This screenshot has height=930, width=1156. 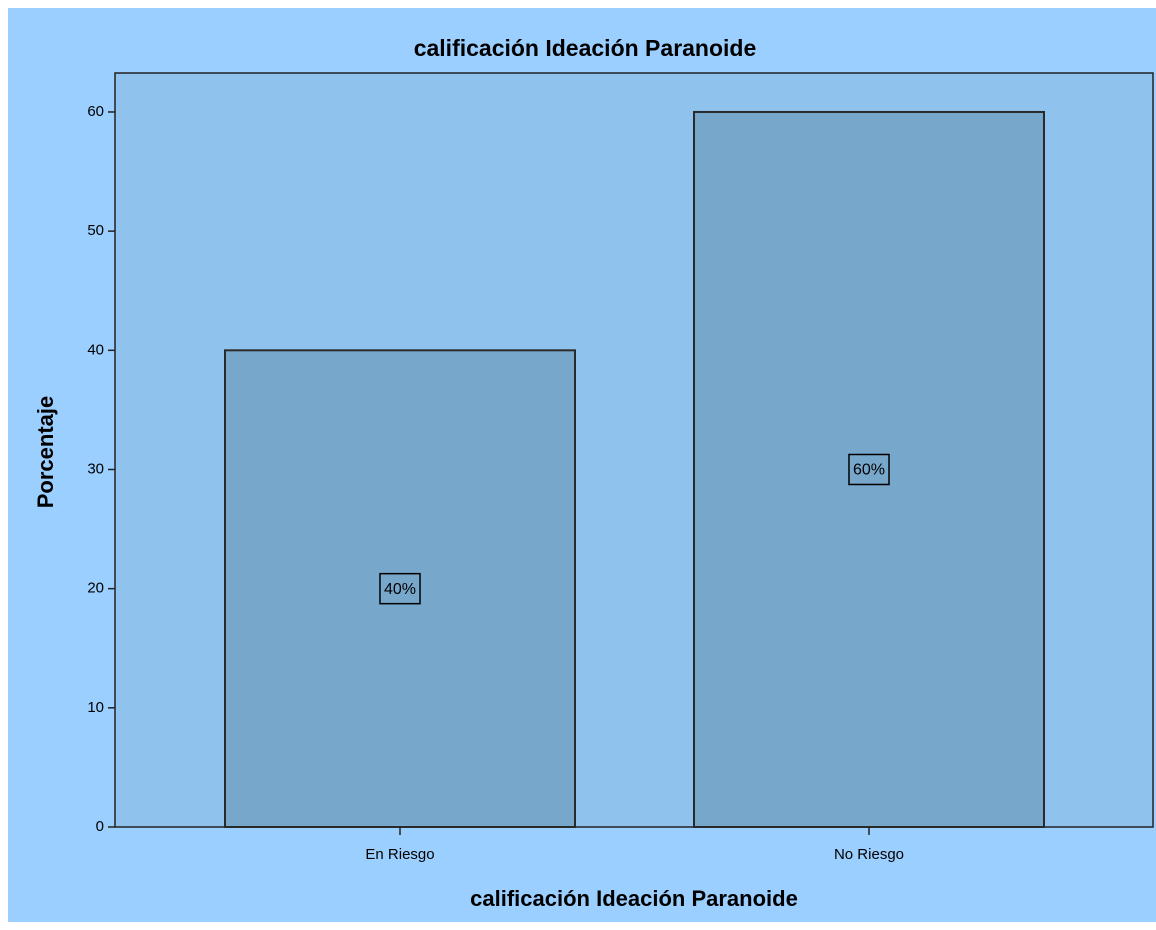 What do you see at coordinates (95, 707) in the screenshot?
I see `y-tick-label: 10` at bounding box center [95, 707].